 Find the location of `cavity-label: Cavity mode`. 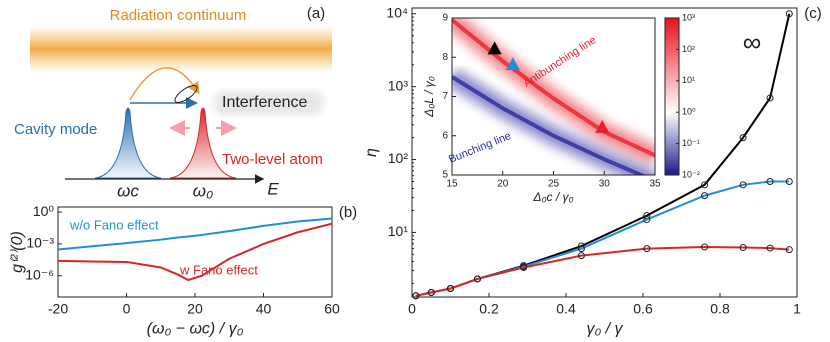

cavity-label: Cavity mode is located at coordinates (55, 129).